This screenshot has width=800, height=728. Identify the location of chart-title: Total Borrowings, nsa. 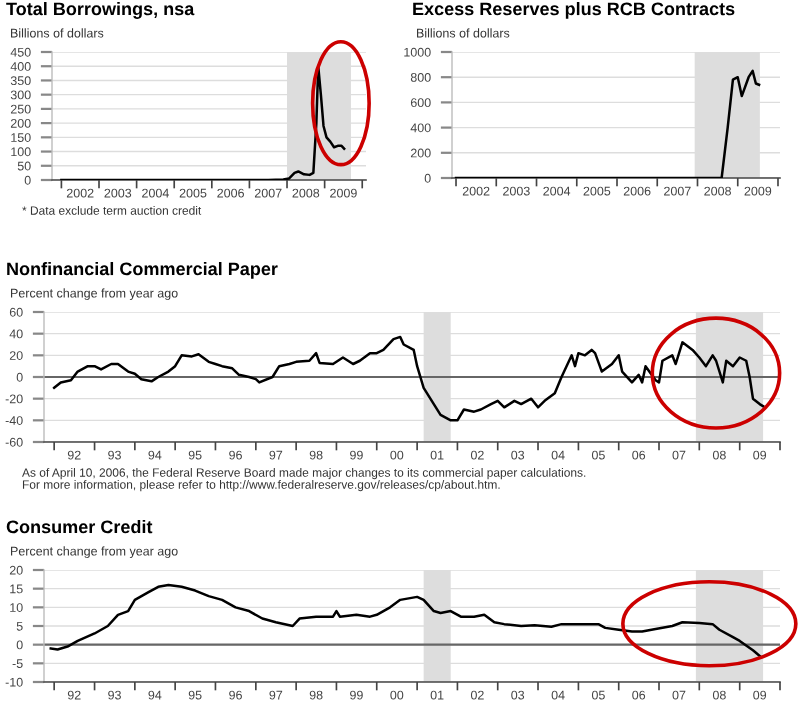
(100, 10).